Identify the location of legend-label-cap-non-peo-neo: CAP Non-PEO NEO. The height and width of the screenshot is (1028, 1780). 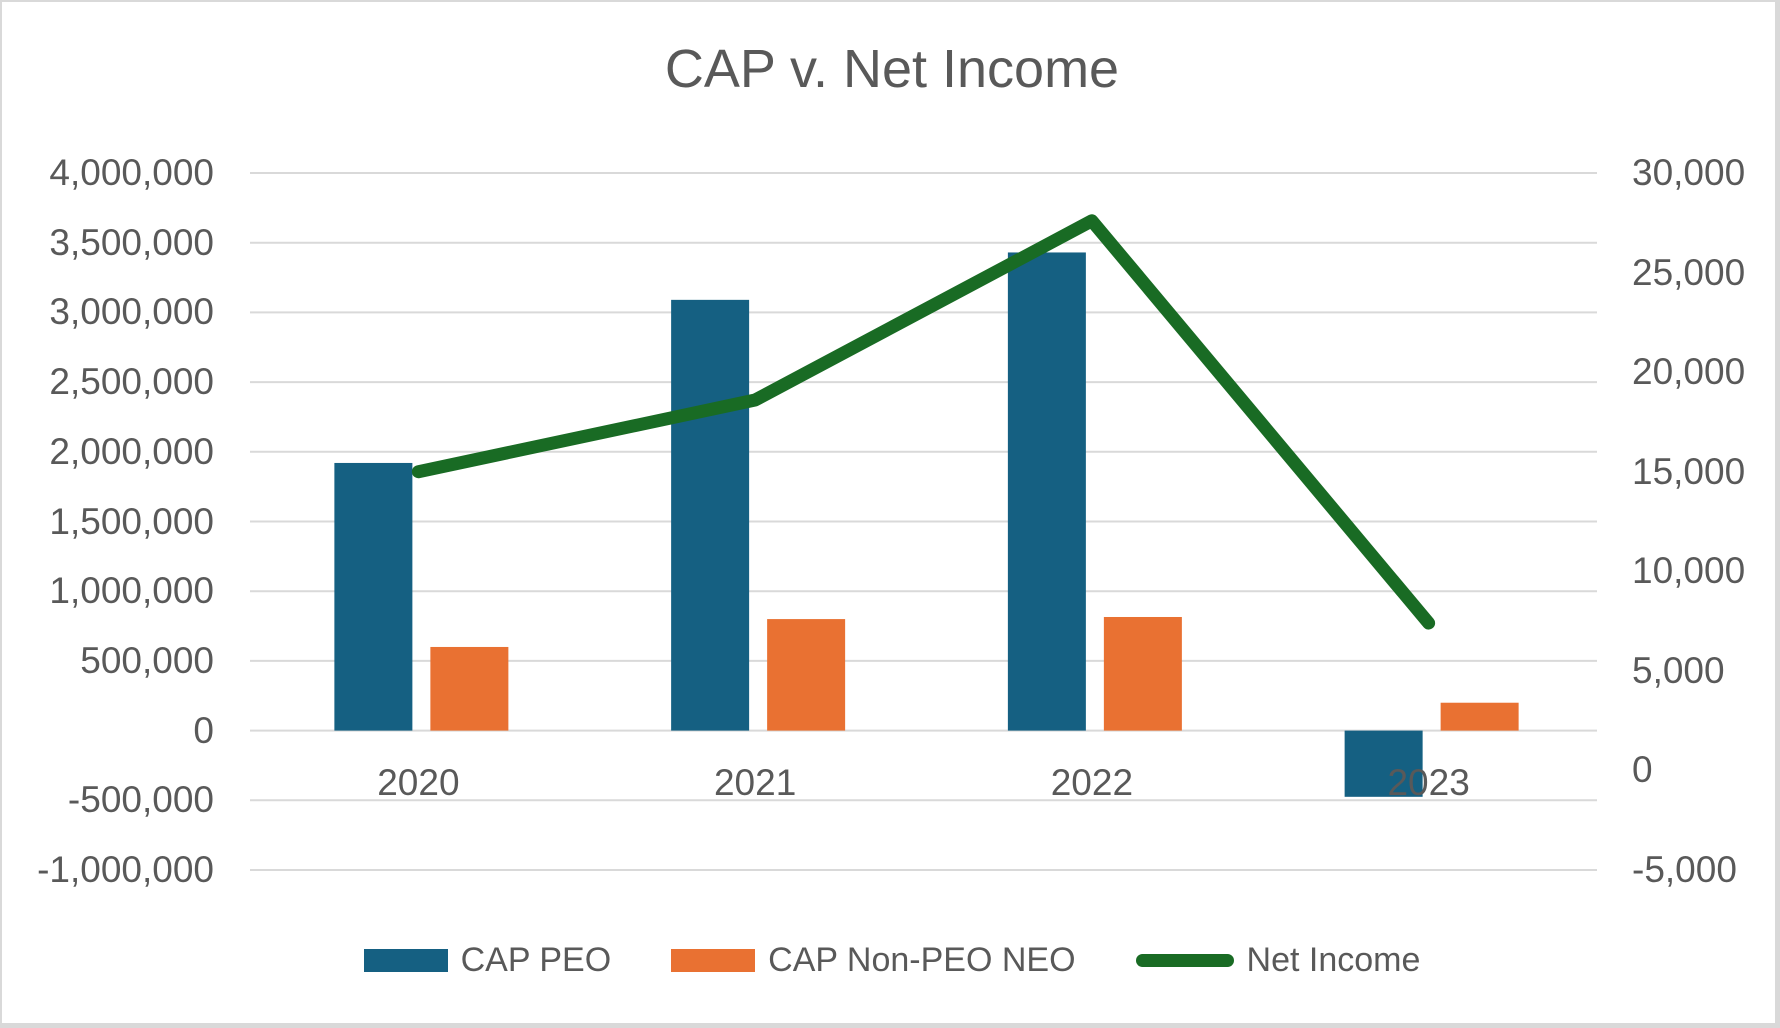
(922, 960).